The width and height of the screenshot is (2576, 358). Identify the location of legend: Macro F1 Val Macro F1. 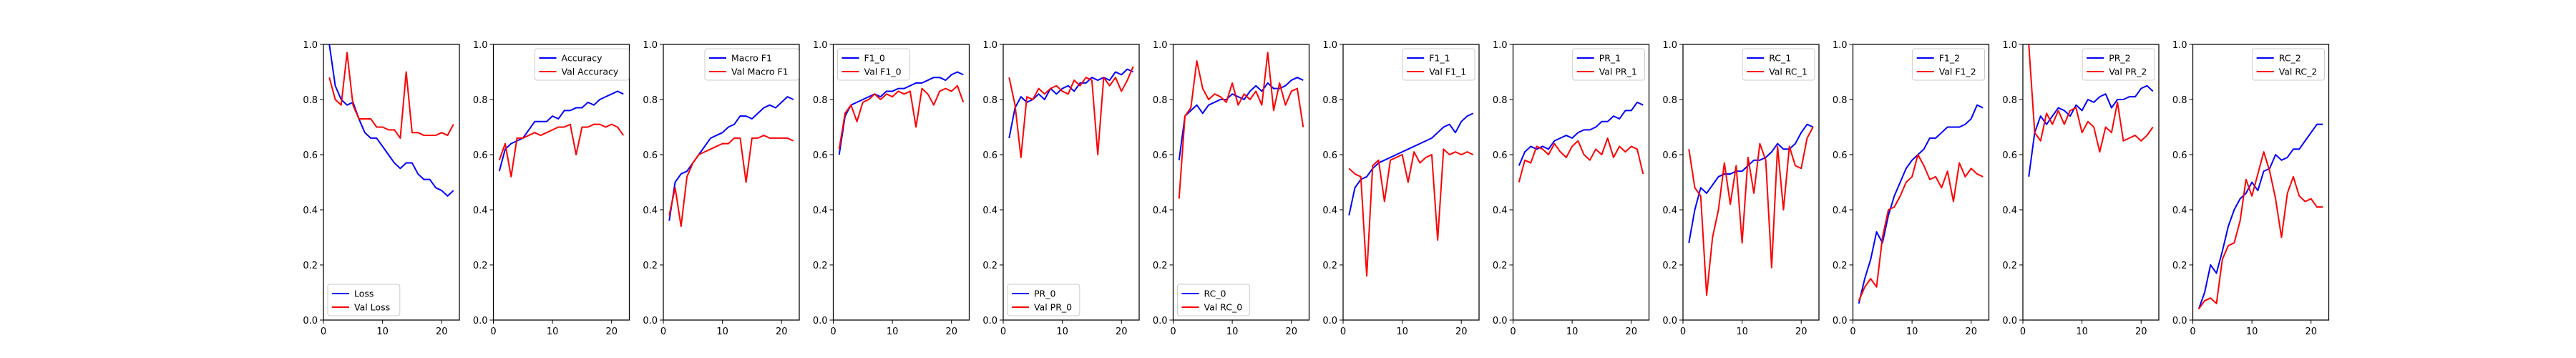
(752, 64).